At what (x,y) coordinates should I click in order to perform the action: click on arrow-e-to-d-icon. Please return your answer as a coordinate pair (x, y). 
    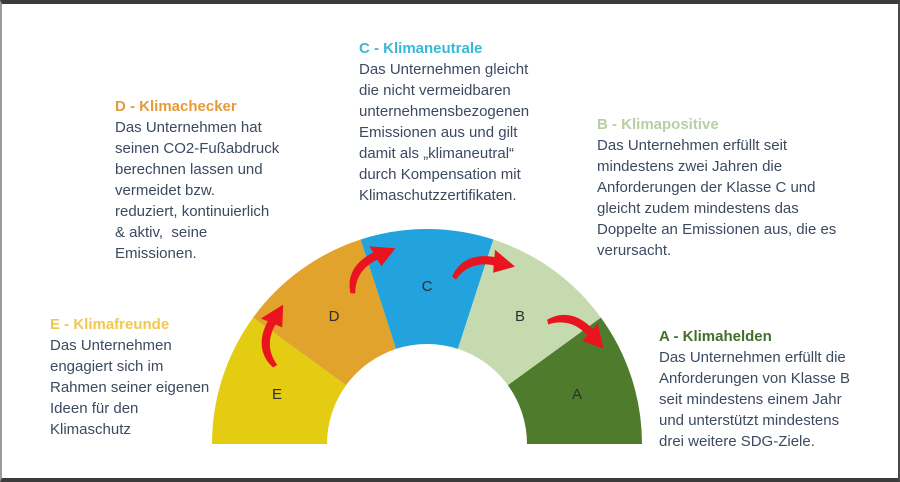
    Looking at the image, I should click on (272, 336).